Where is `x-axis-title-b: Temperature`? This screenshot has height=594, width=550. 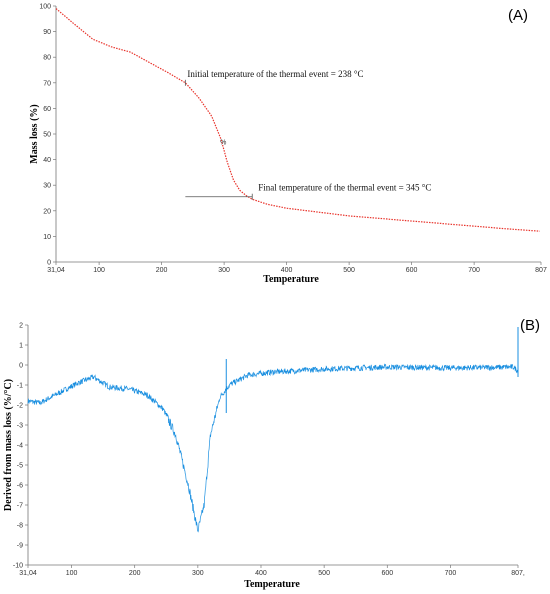
x-axis-title-b: Temperature is located at coordinates (272, 584).